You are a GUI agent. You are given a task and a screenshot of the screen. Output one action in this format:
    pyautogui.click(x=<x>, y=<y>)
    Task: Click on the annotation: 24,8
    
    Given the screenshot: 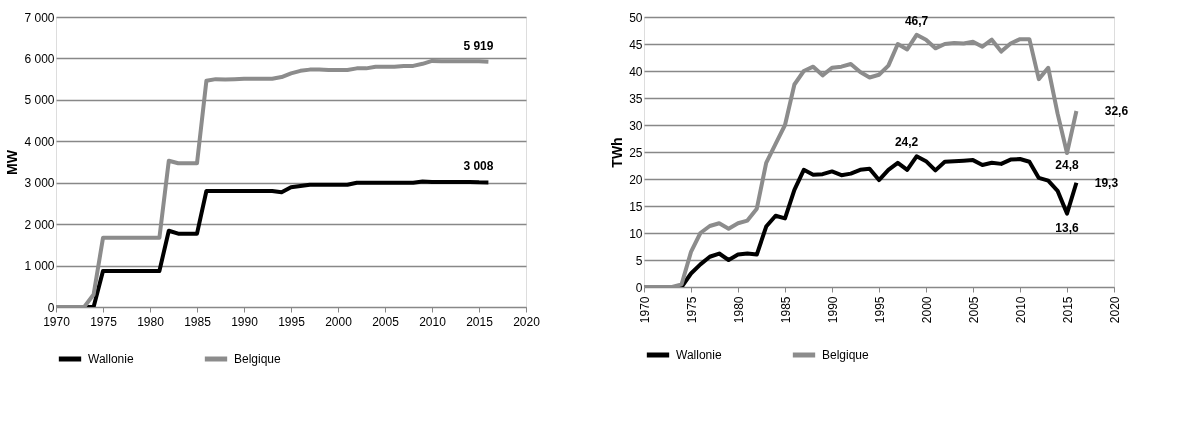 What is the action you would take?
    pyautogui.click(x=1067, y=165)
    